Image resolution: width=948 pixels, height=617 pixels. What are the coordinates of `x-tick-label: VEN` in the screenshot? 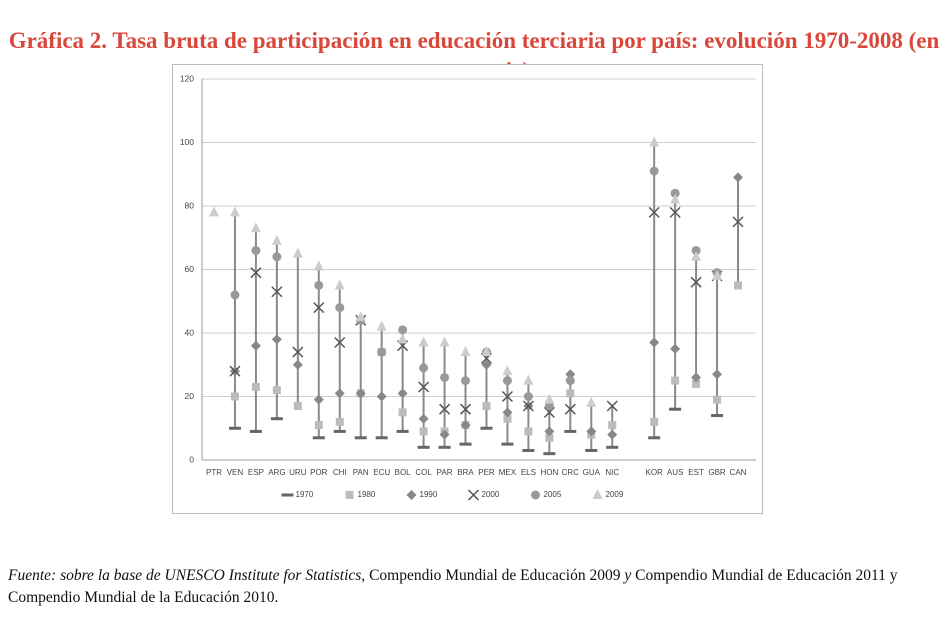 It's located at (235, 472).